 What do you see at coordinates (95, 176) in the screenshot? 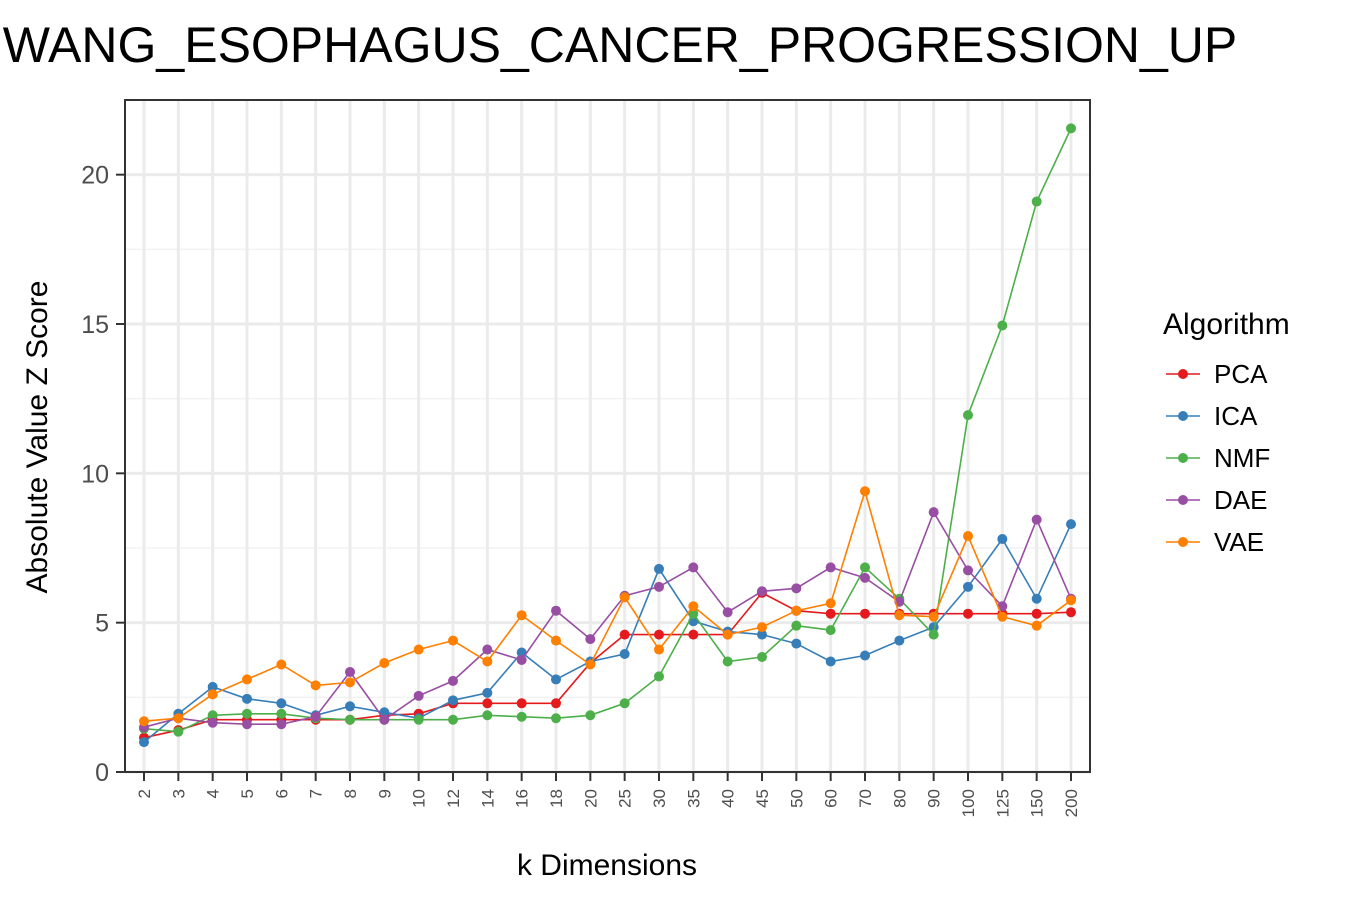
I see `y-tick-label: 20` at bounding box center [95, 176].